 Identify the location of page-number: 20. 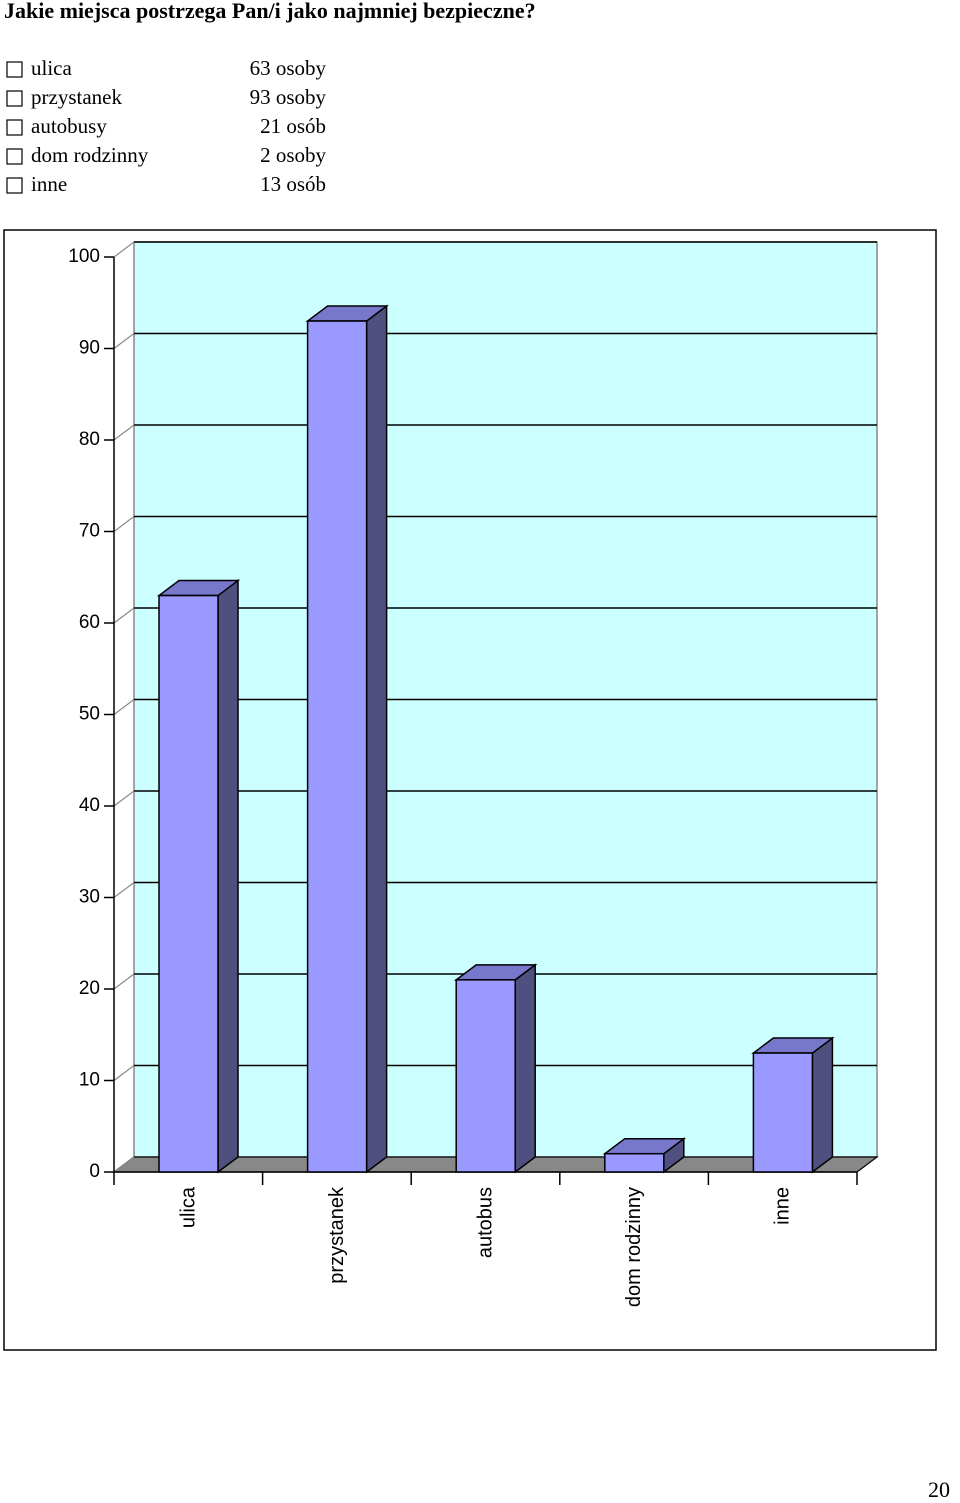
(939, 1489).